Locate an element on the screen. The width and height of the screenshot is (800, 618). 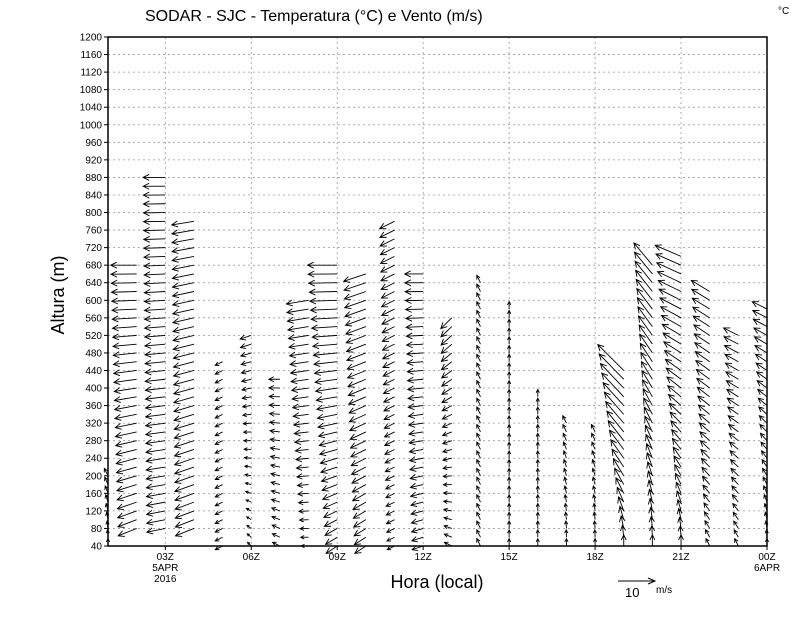
y-tick-label: 360 is located at coordinates (93, 406).